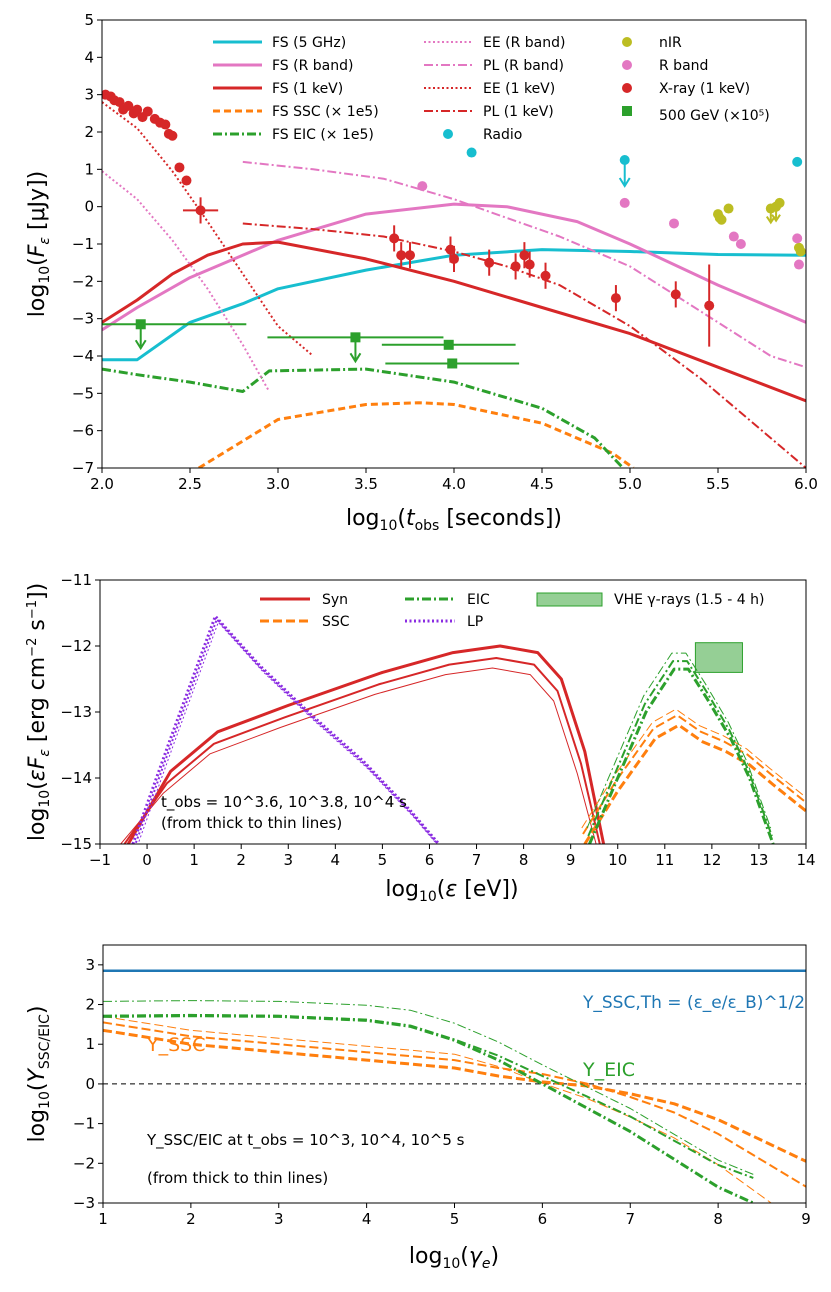 The height and width of the screenshot is (1292, 831). Describe the element at coordinates (147, 860) in the screenshot. I see `x-tick-label: 0` at that location.